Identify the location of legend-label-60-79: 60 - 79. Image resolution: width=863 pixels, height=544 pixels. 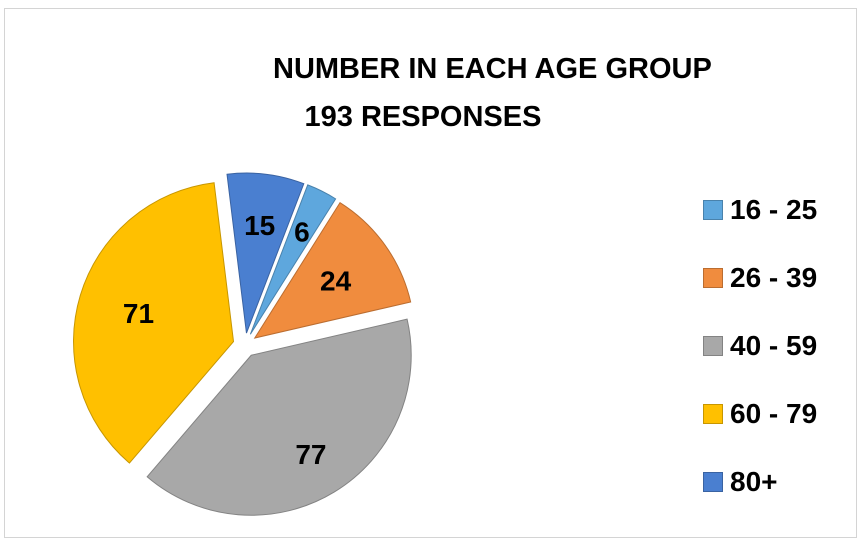
(773, 414).